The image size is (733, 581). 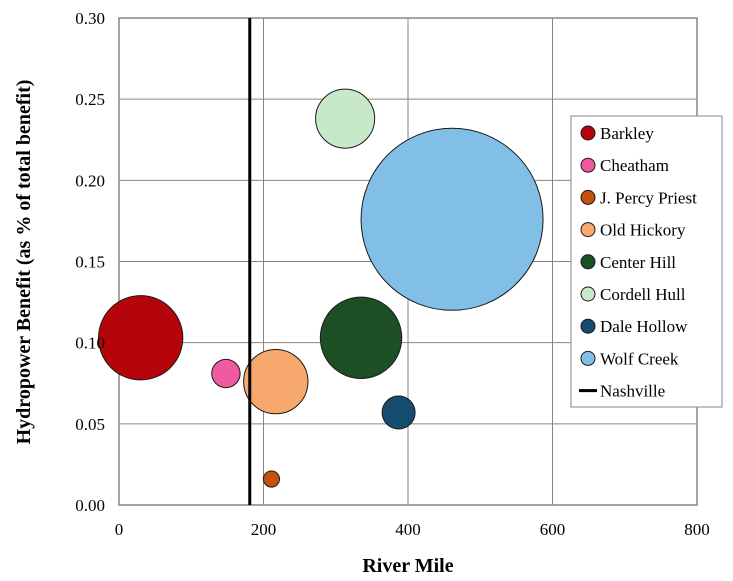 I want to click on bubble-wolf-creek, so click(x=452, y=219).